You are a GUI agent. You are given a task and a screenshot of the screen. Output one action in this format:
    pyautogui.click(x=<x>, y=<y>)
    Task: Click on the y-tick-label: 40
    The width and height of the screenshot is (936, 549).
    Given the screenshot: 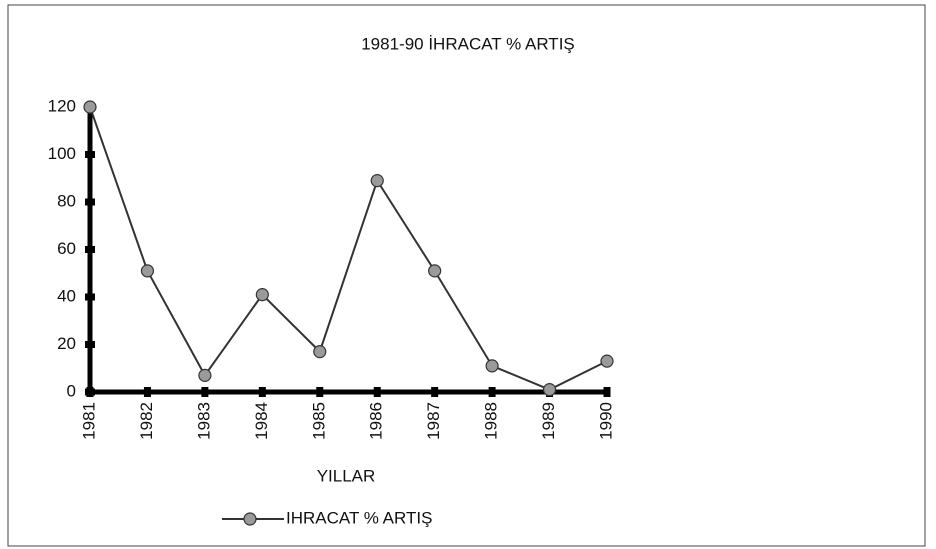 What is the action you would take?
    pyautogui.click(x=66, y=295)
    